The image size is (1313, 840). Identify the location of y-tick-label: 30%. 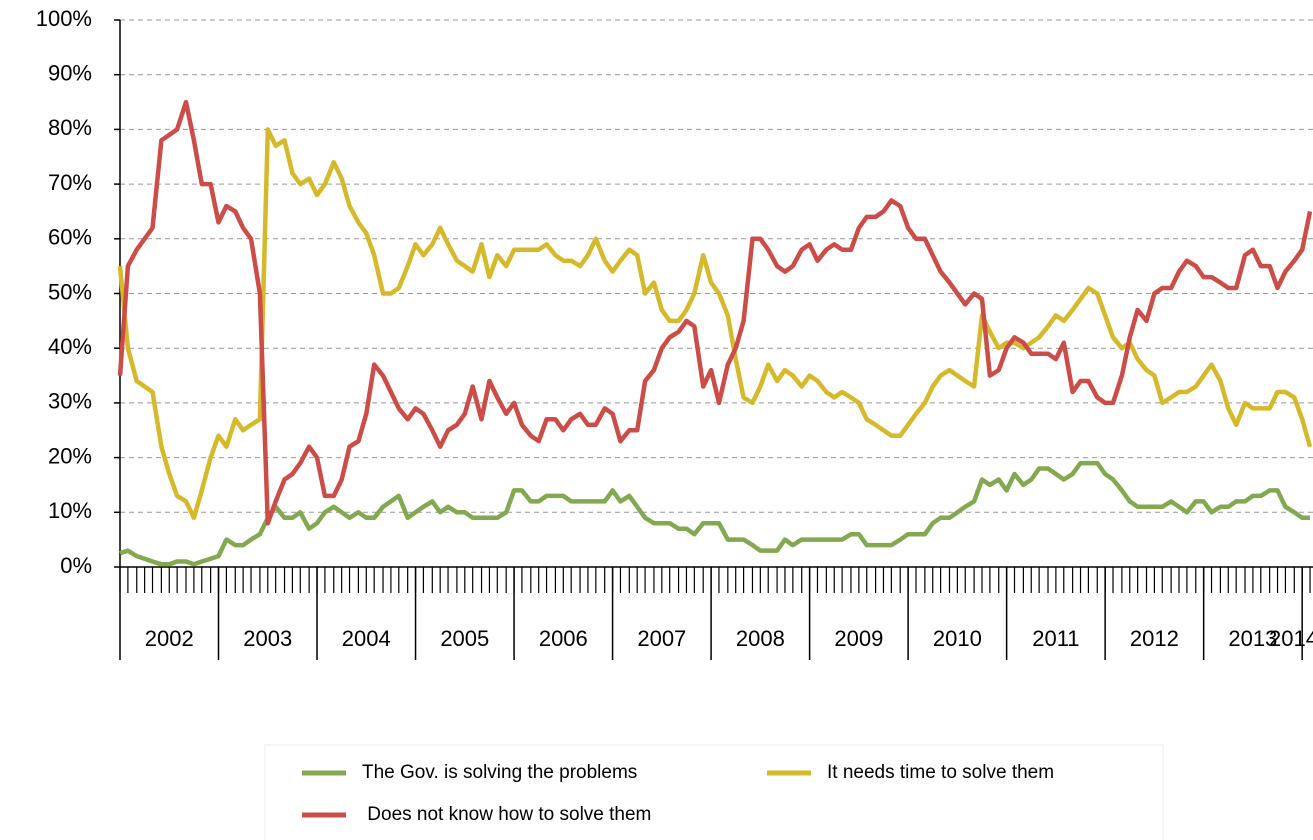
(70, 401).